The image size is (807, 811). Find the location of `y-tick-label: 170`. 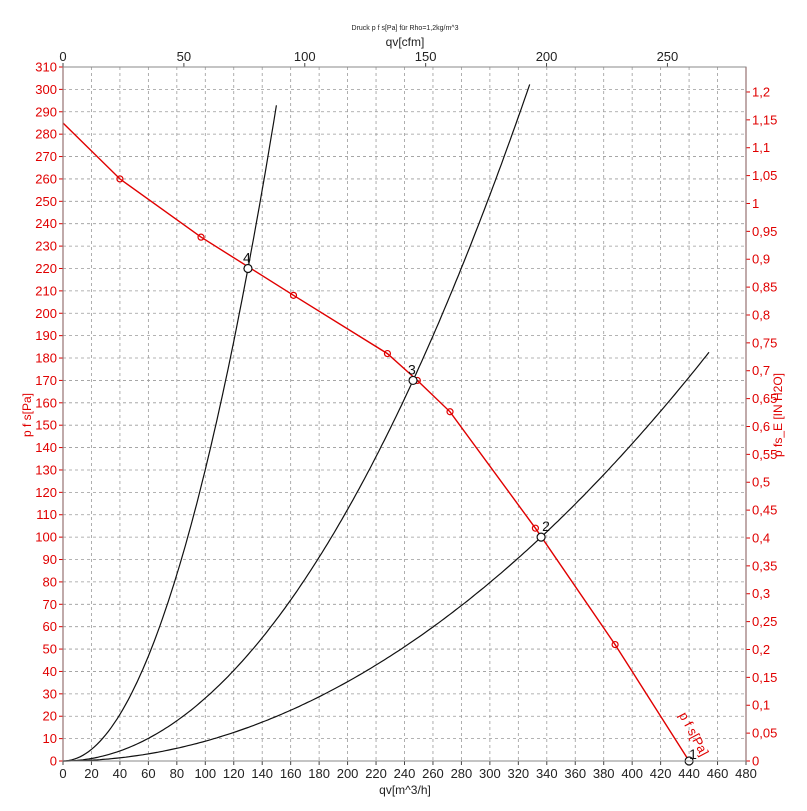

y-tick-label: 170 is located at coordinates (46, 380).